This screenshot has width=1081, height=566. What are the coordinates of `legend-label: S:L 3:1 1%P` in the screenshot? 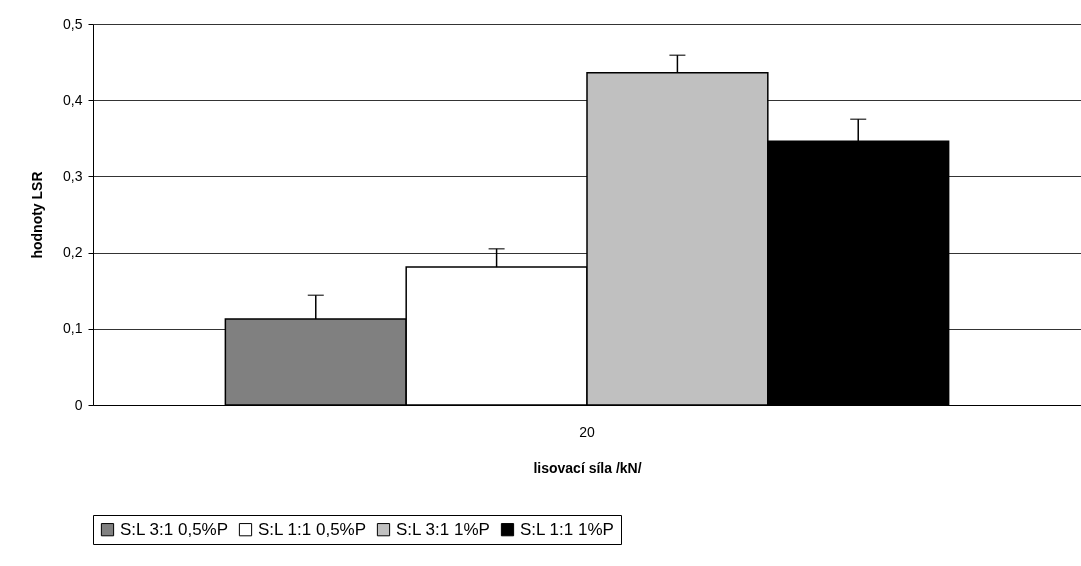 It's located at (443, 529).